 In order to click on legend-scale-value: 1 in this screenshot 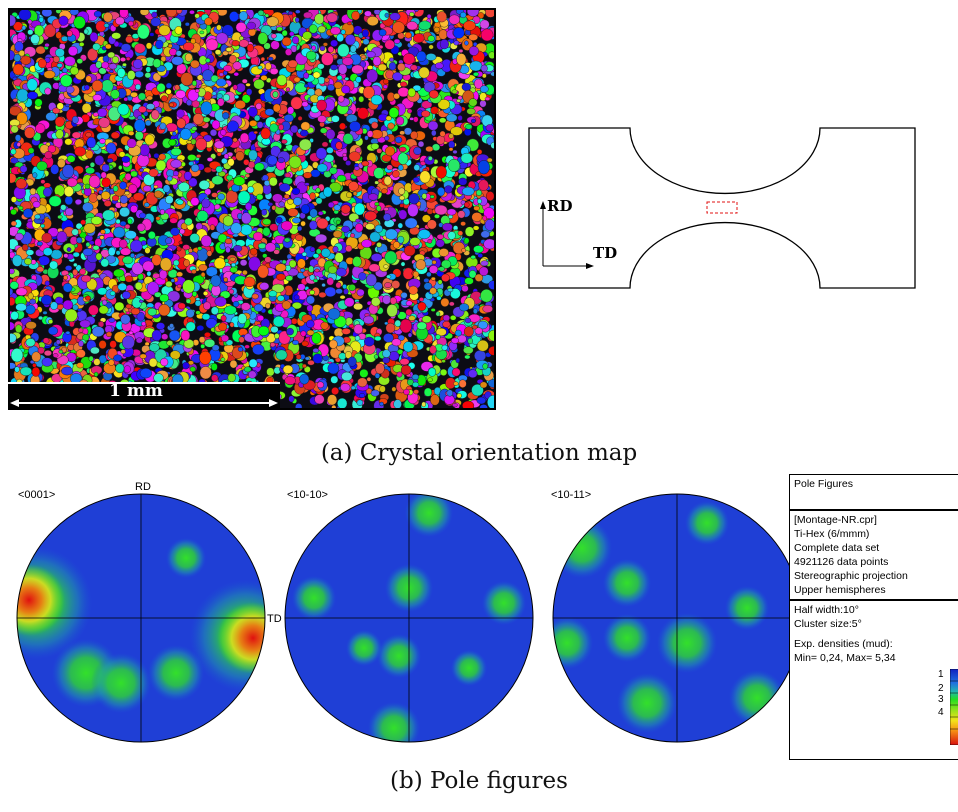, I will do `click(941, 674)`.